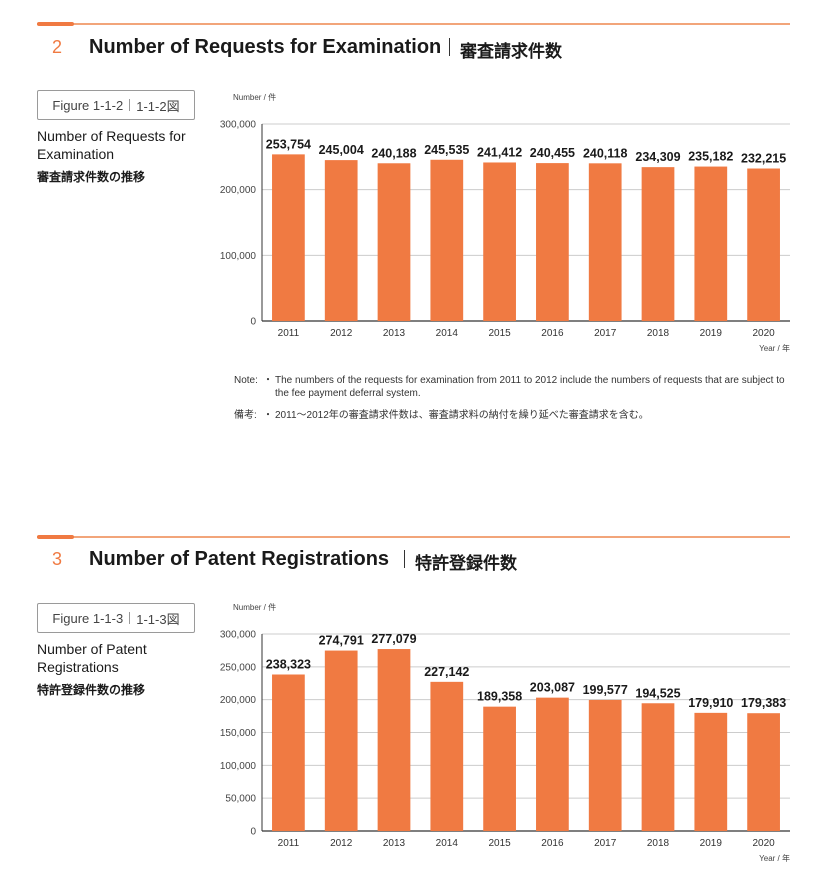 Image resolution: width=830 pixels, height=878 pixels. I want to click on figure-1-1-2-title-ja: 審査請求件数の推移, so click(91, 177).